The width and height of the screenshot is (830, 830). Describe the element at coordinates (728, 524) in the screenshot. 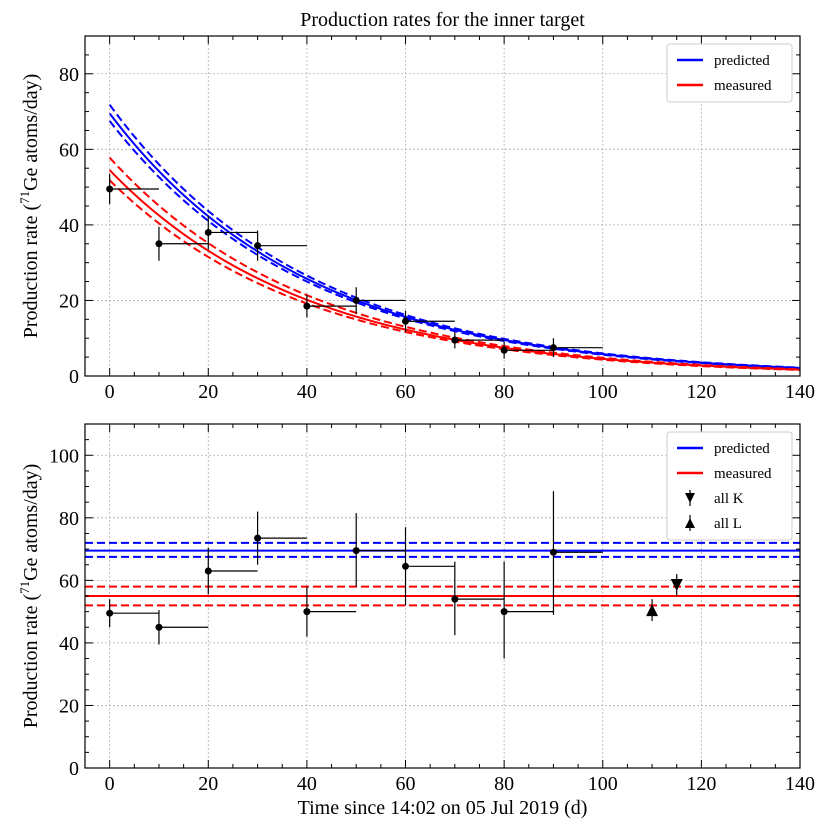

I see `legend-all-L-label: all L` at that location.